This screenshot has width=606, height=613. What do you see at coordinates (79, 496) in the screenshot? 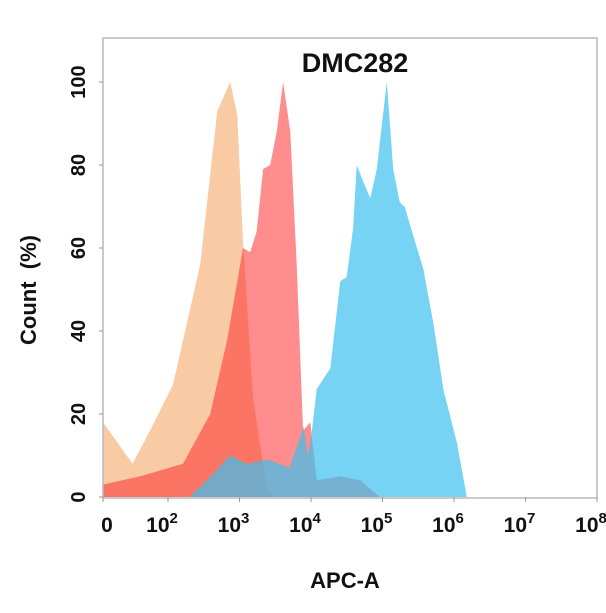
I see `y-tick-label: 0` at bounding box center [79, 496].